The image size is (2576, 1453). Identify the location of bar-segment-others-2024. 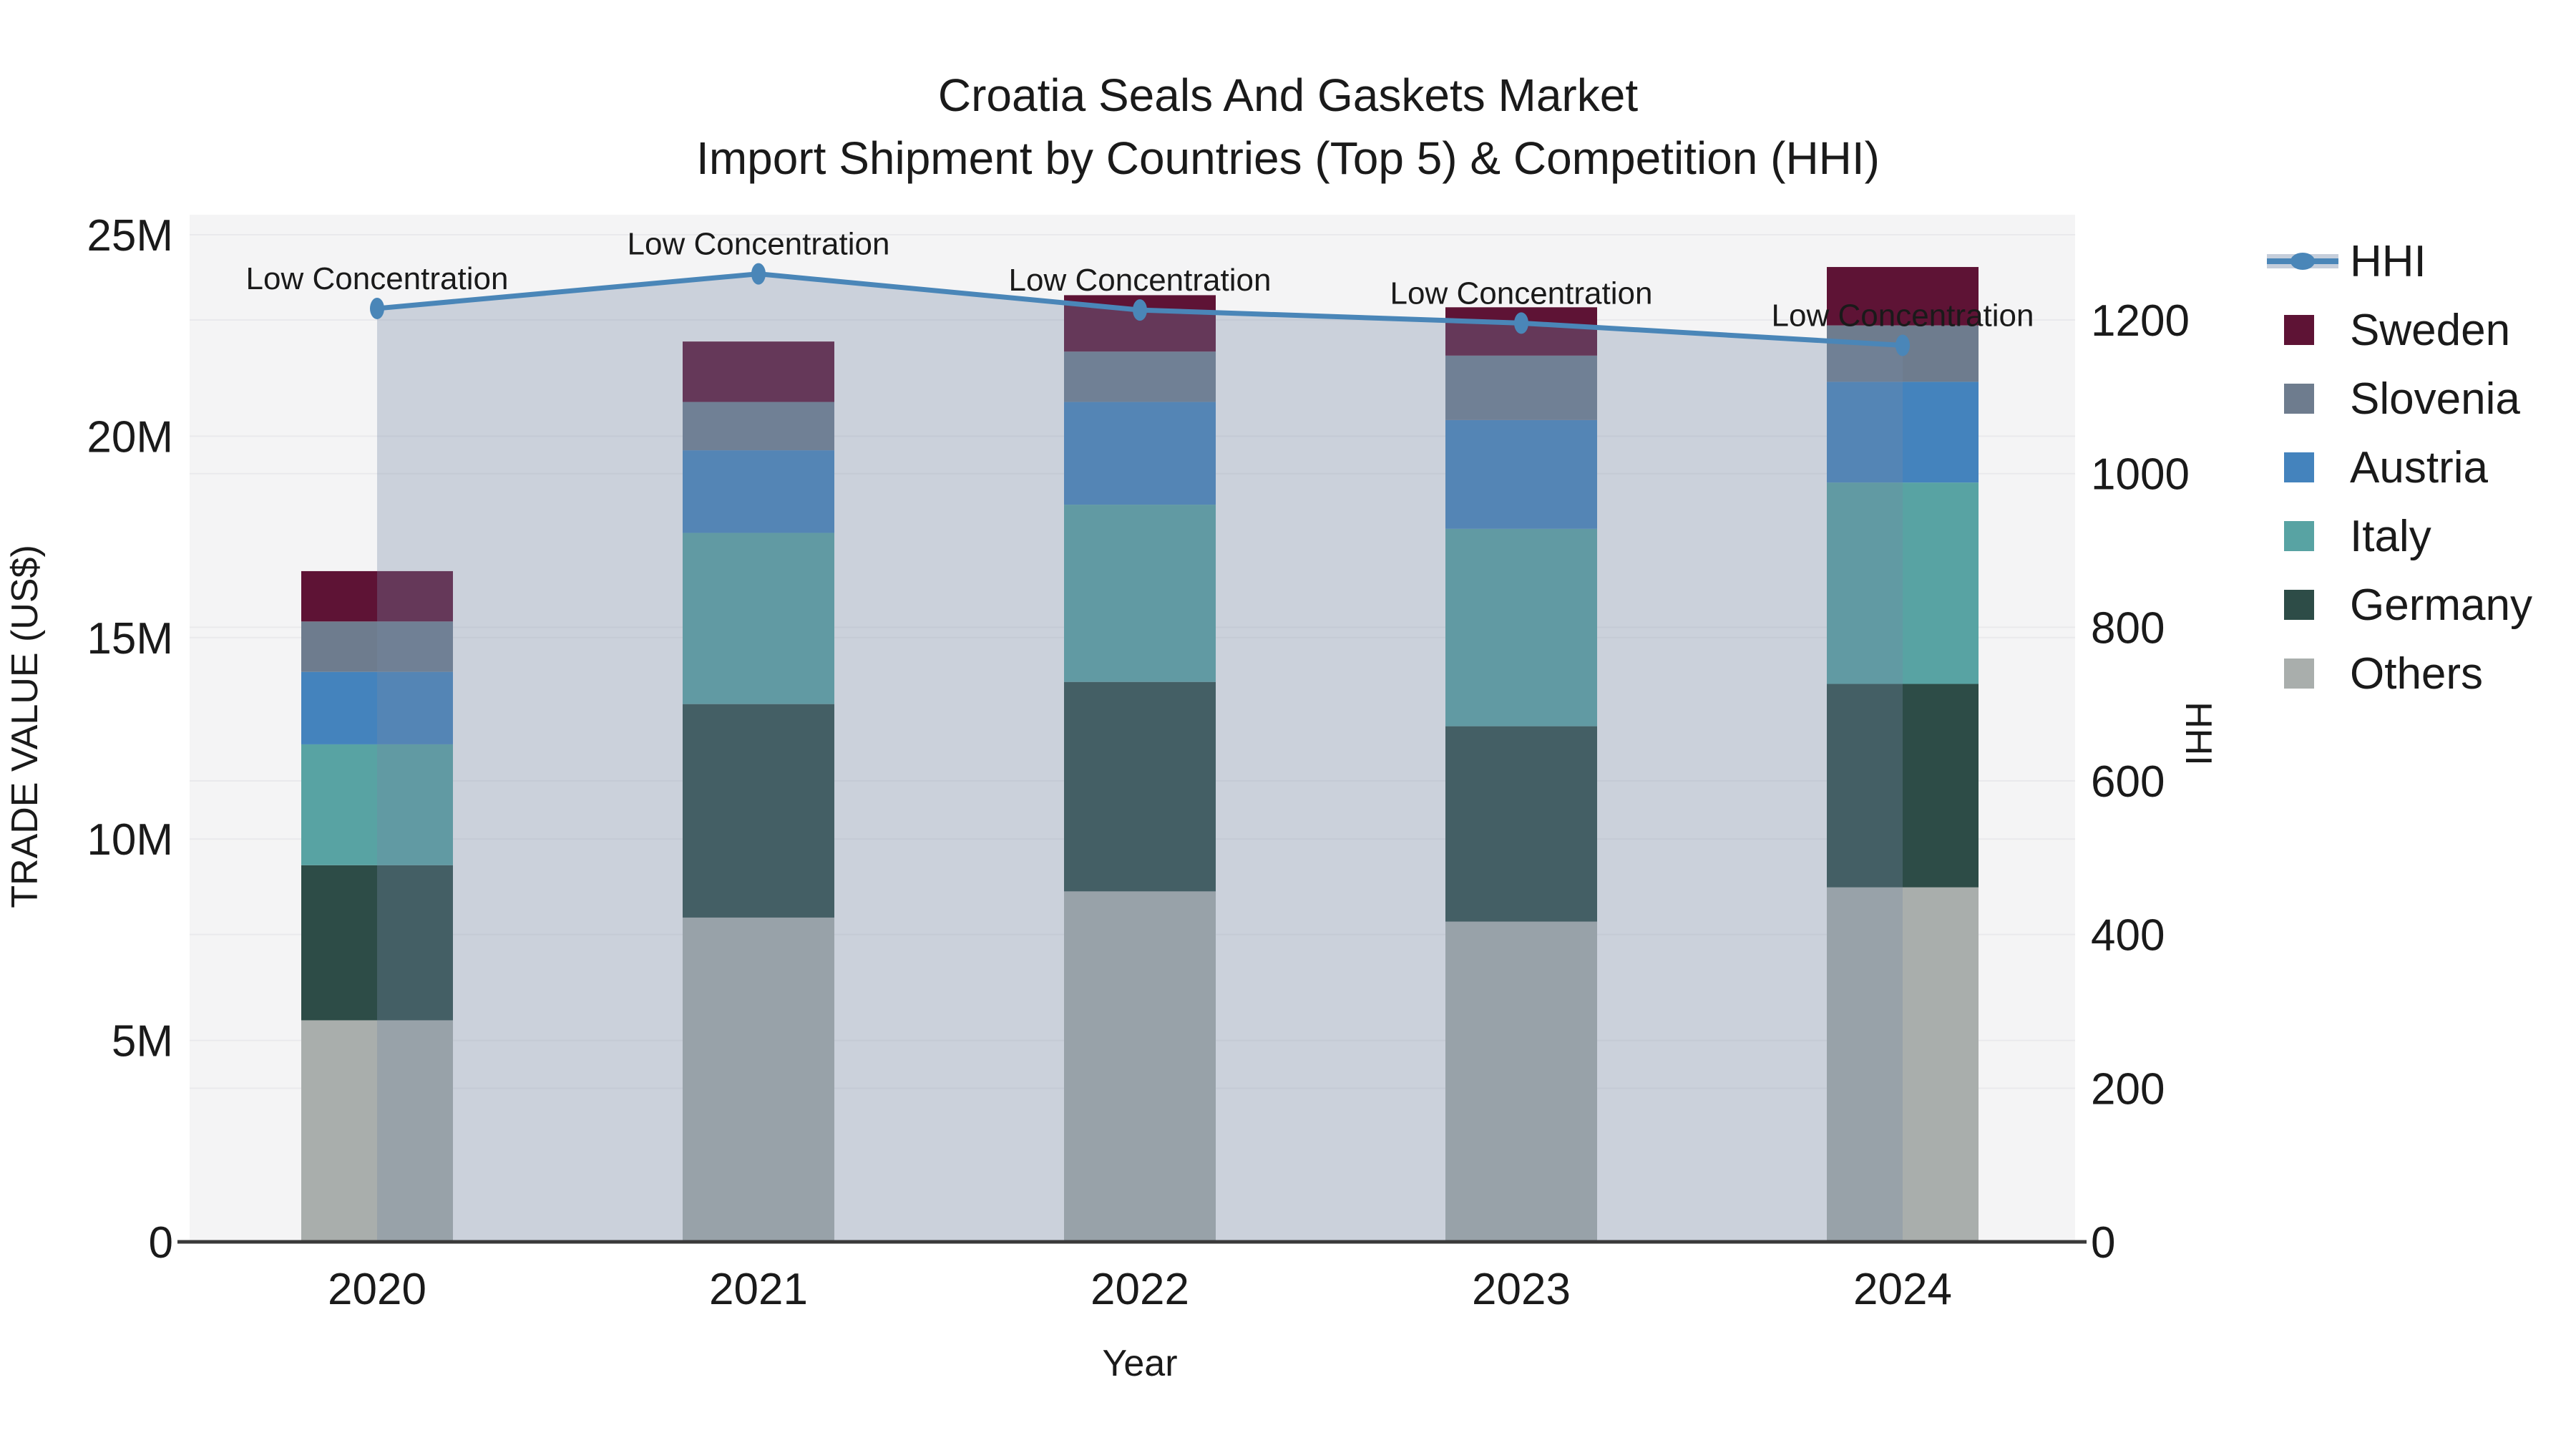
(1903, 1064).